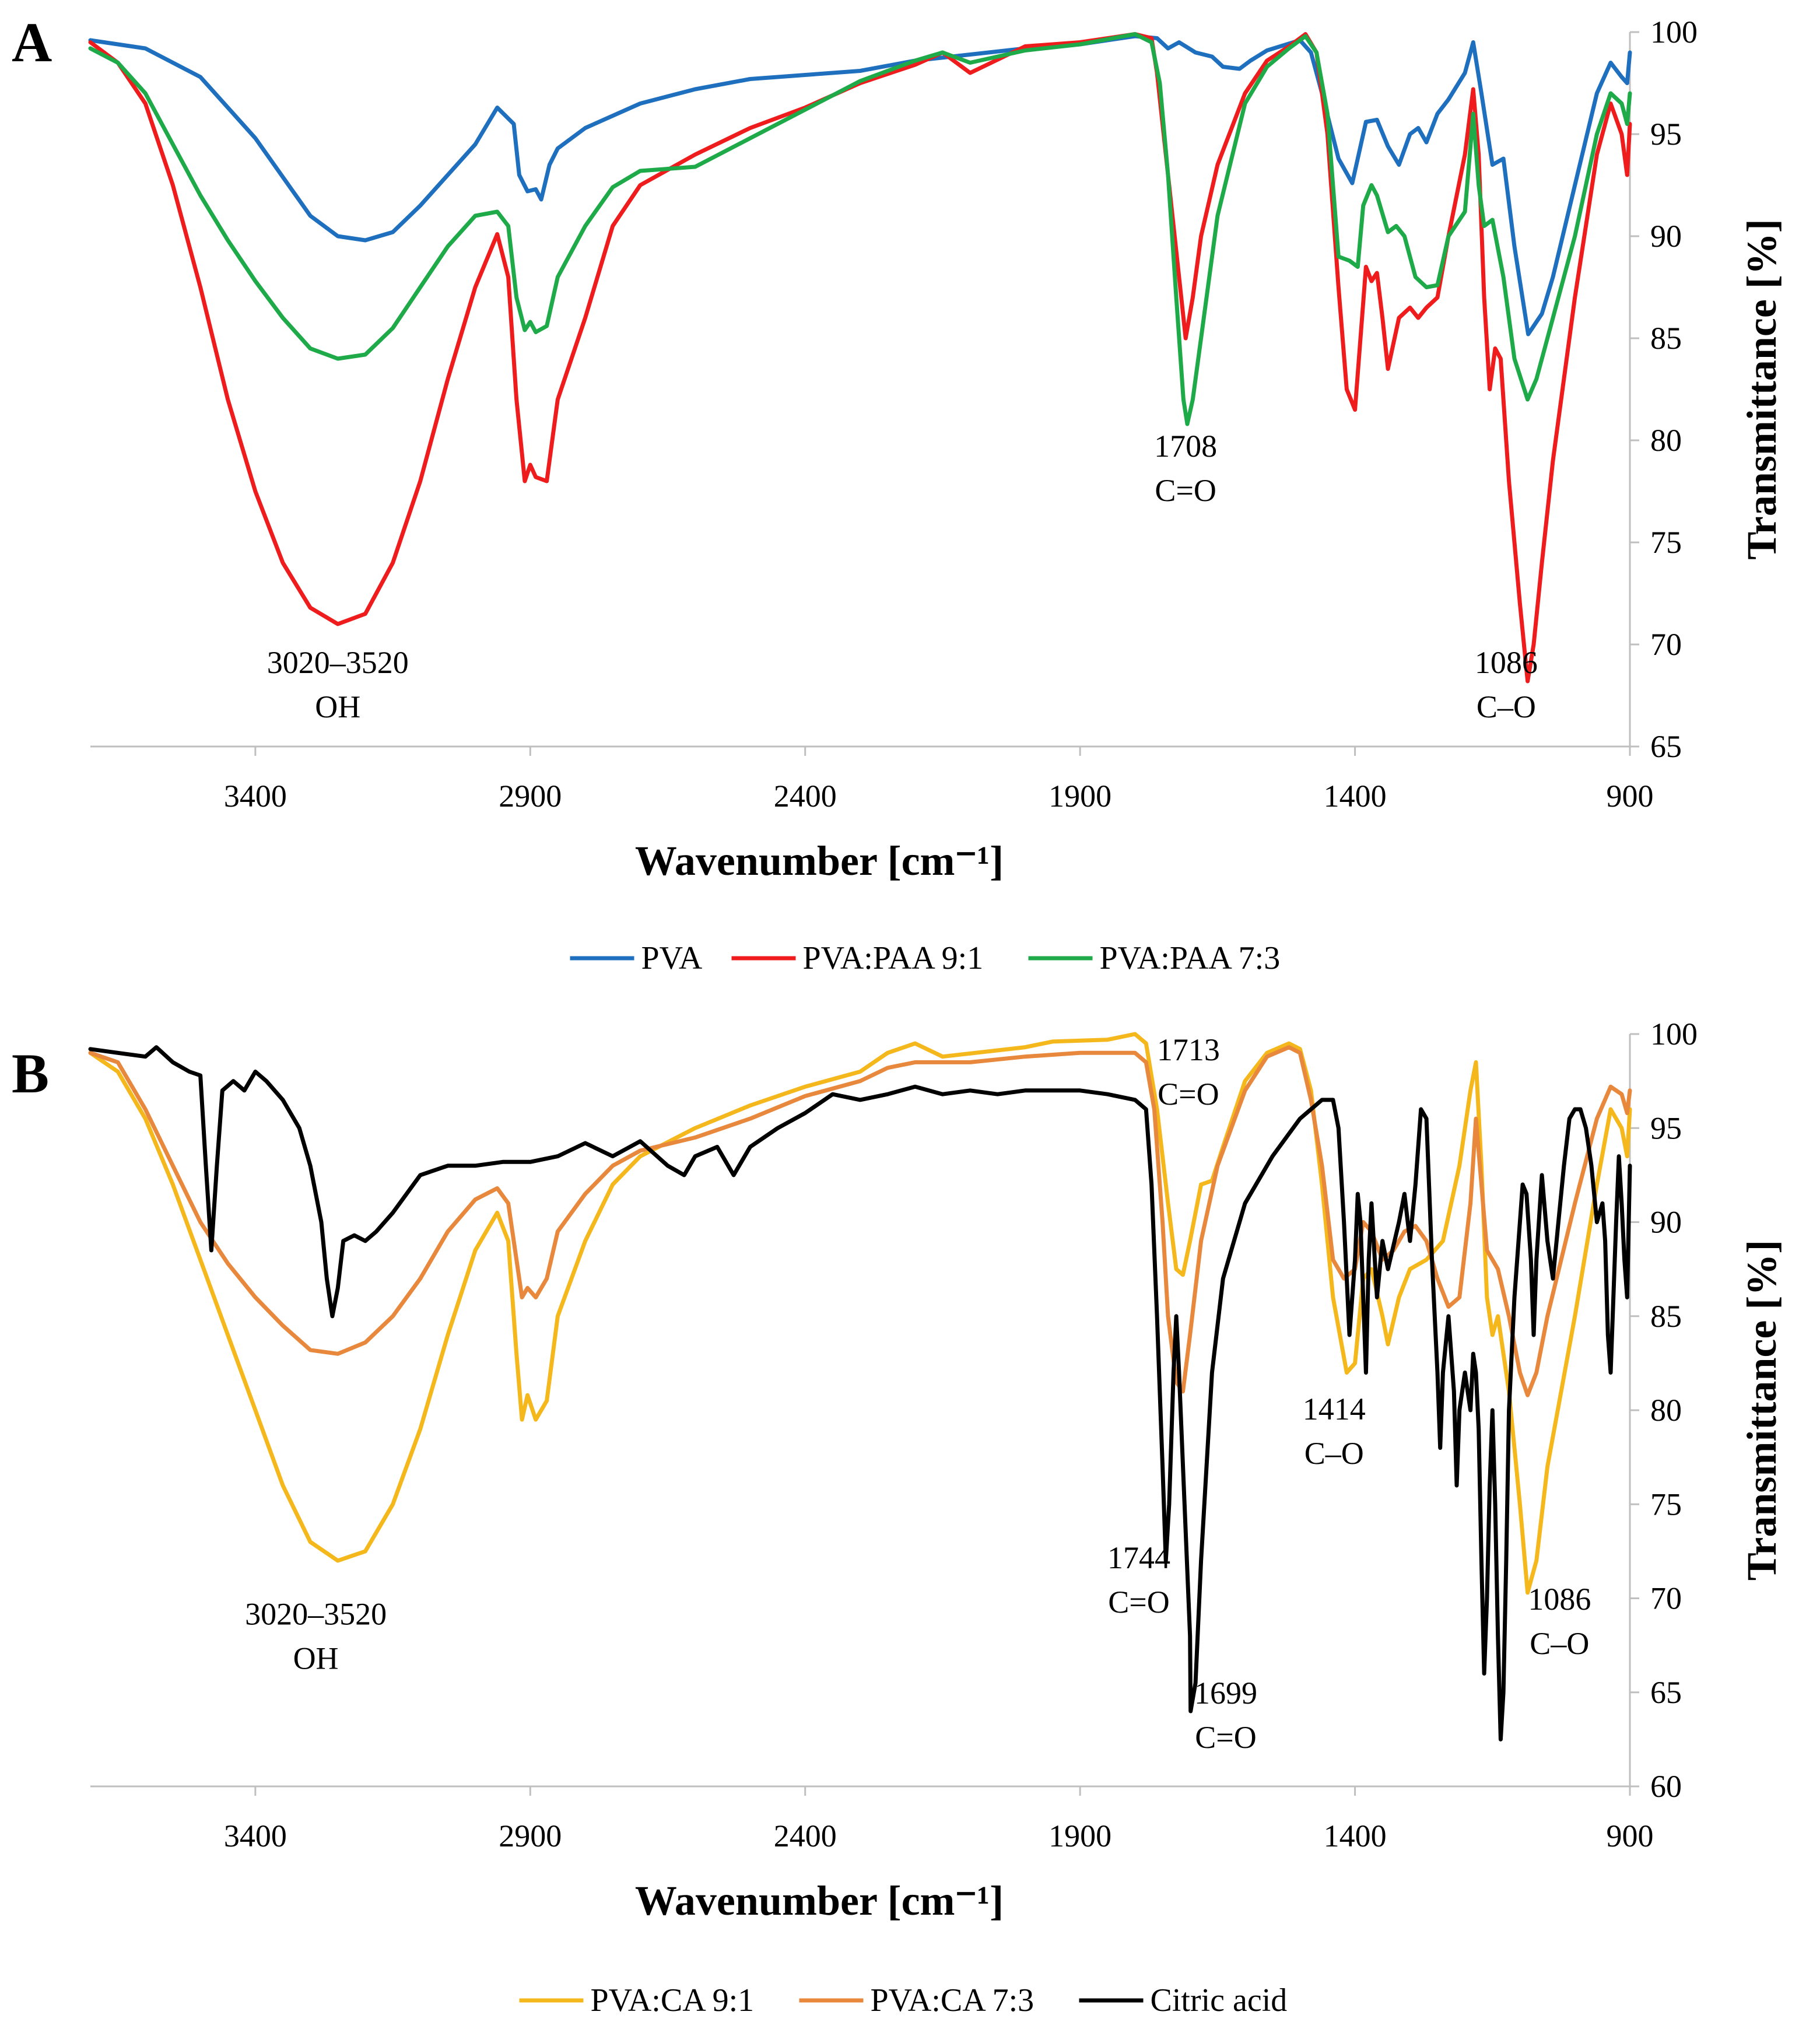  I want to click on legend-label: PVA:CA 9:1, so click(673, 2000).